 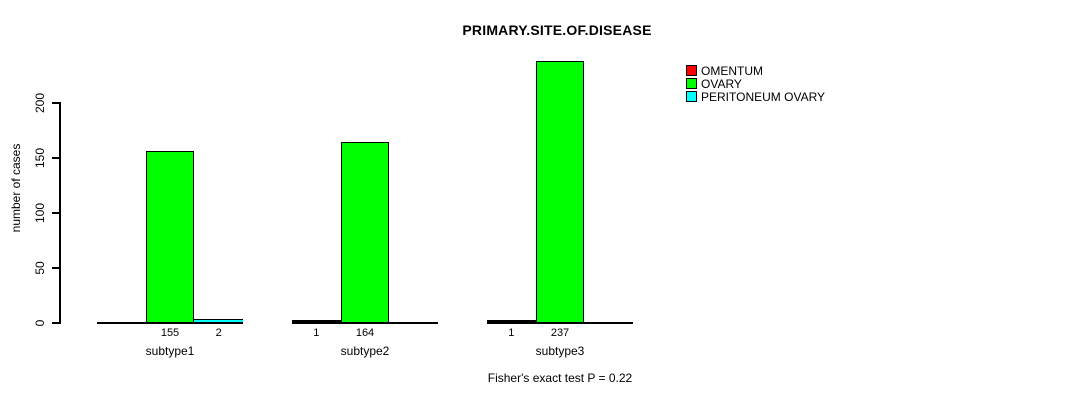 What do you see at coordinates (170, 333) in the screenshot?
I see `bar-value-label: 155` at bounding box center [170, 333].